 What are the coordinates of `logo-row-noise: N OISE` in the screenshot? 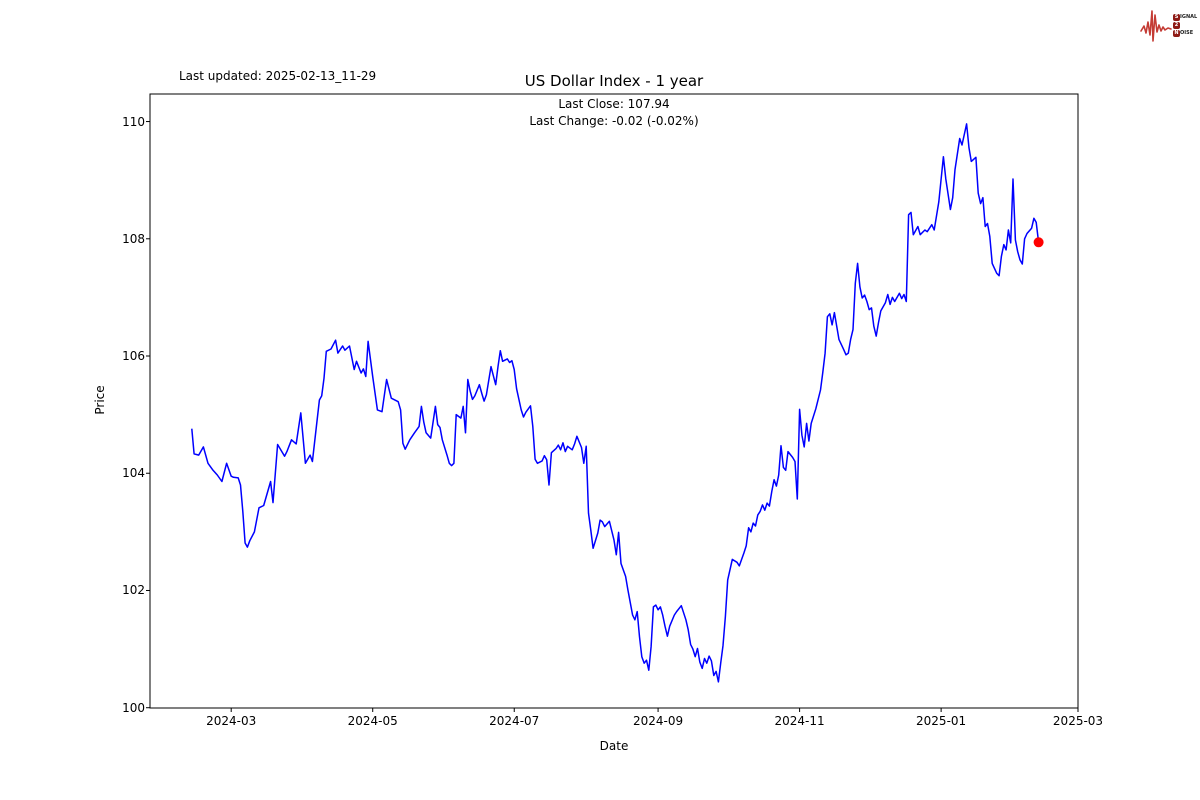 It's located at (1185, 33).